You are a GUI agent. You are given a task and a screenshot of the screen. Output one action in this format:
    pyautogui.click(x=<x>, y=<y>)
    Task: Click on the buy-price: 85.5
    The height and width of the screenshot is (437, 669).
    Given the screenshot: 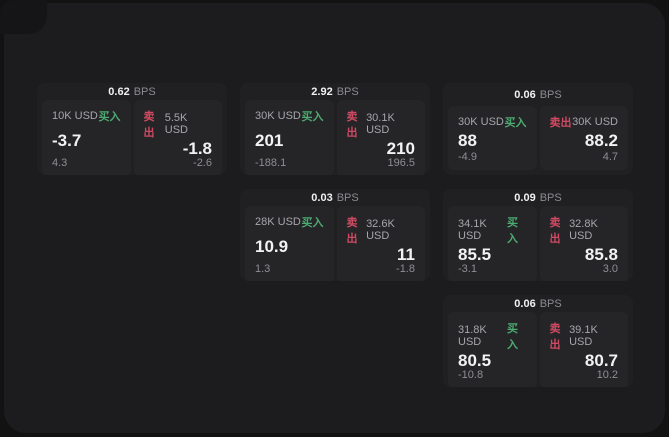 What is the action you would take?
    pyautogui.click(x=475, y=254)
    